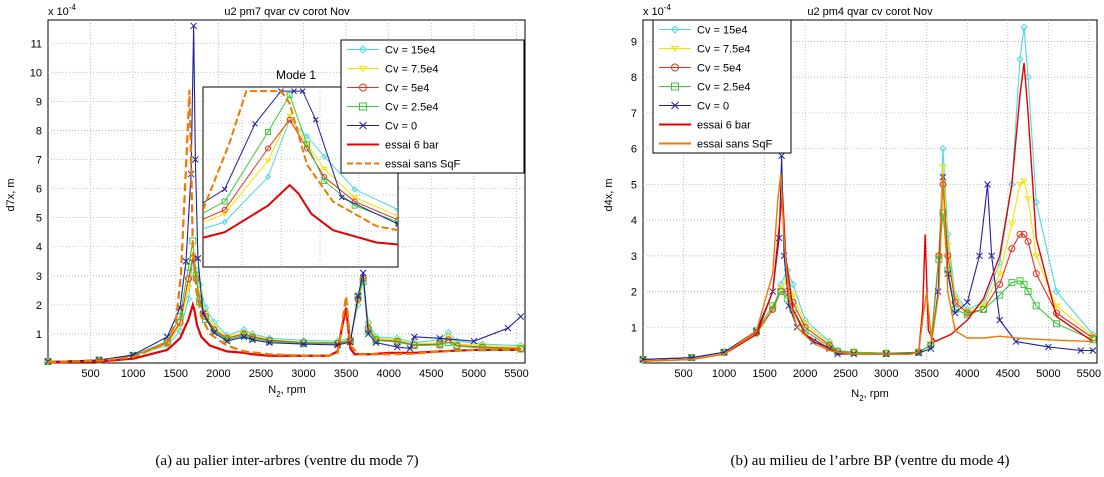 This screenshot has width=1104, height=477. I want to click on x-axis-label-a: N2, rpm, so click(286, 391).